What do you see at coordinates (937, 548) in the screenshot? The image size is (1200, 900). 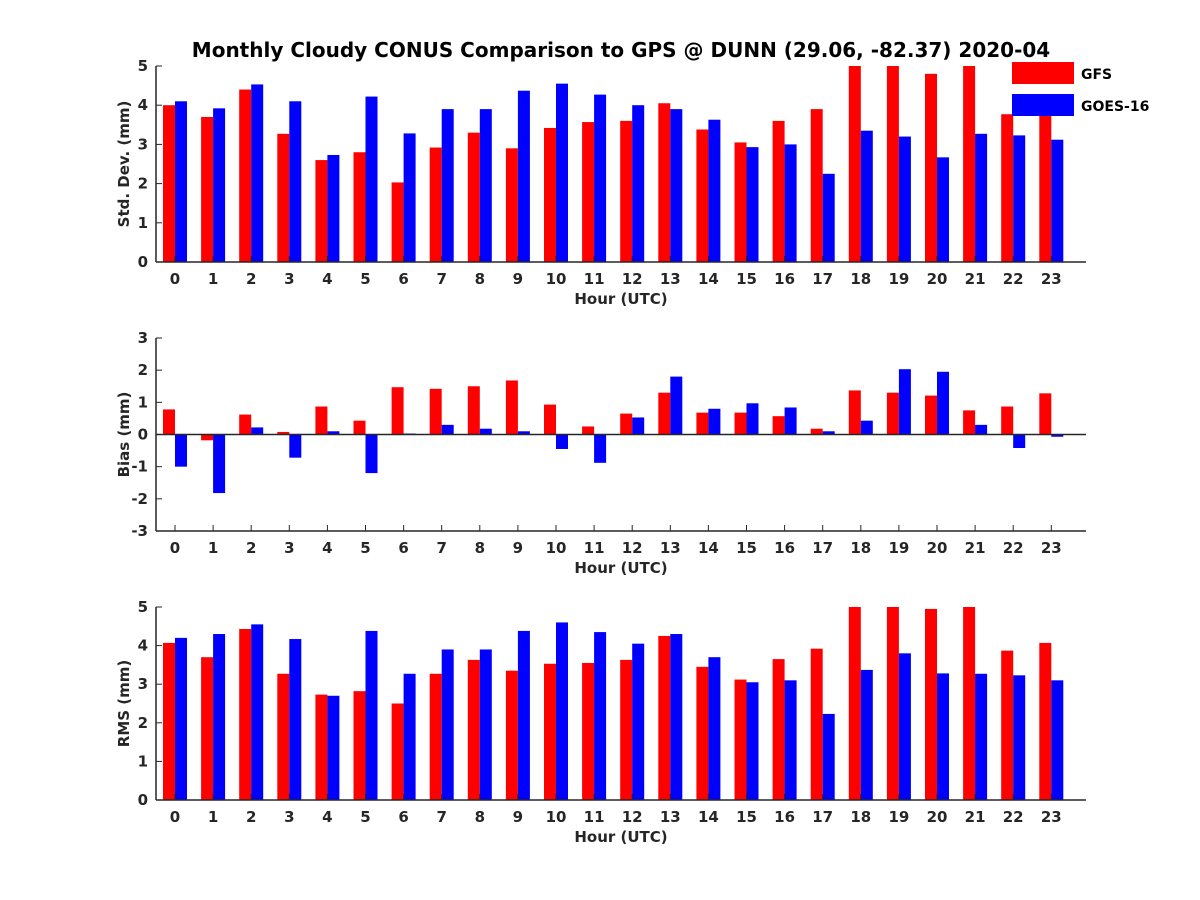 I see `bias-x-tick-label: 20` at bounding box center [937, 548].